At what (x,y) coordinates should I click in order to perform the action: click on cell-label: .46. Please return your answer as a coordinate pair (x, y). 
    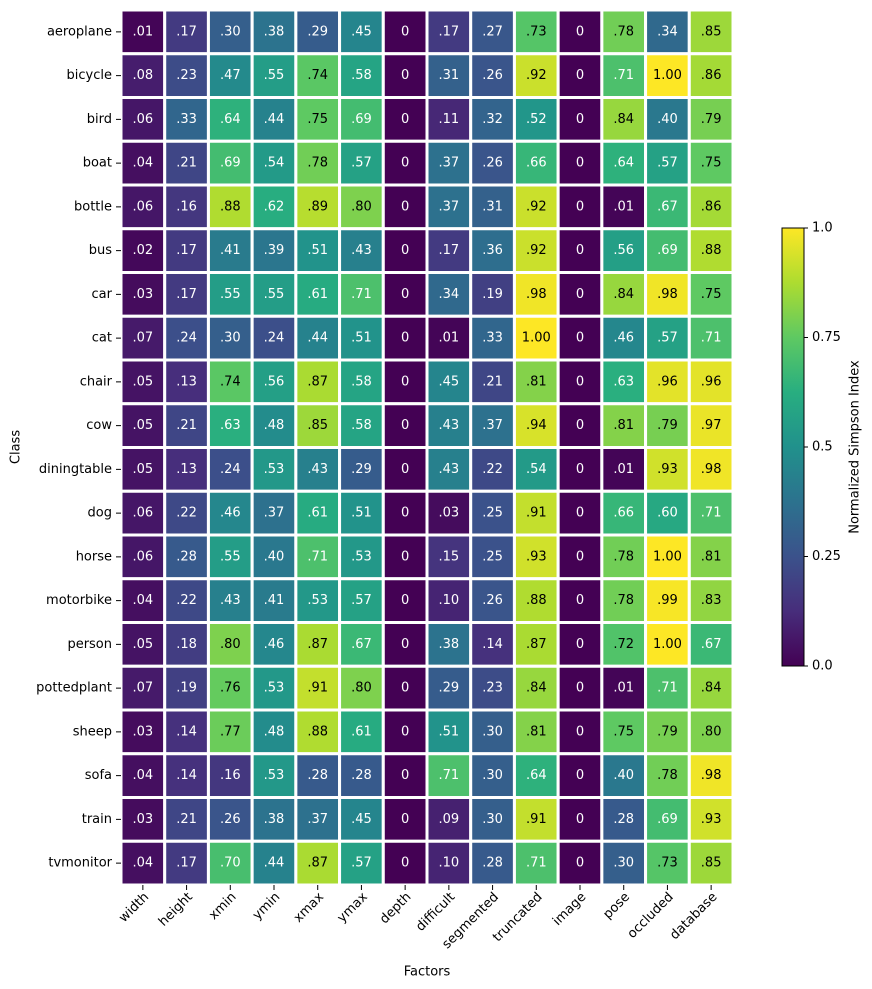
    Looking at the image, I should click on (623, 338).